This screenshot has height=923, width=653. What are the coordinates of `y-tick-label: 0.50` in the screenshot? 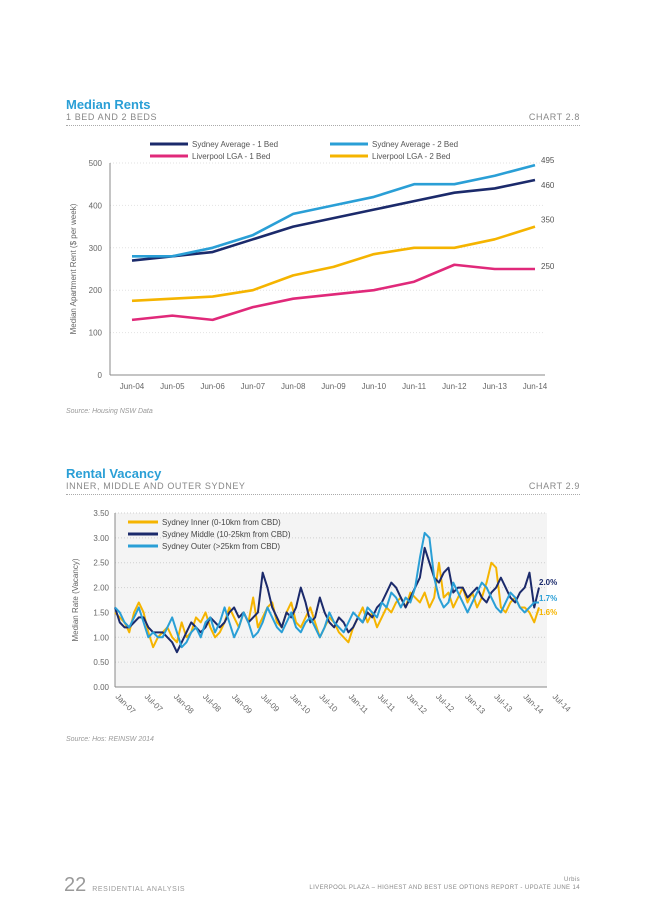 It's located at (101, 662).